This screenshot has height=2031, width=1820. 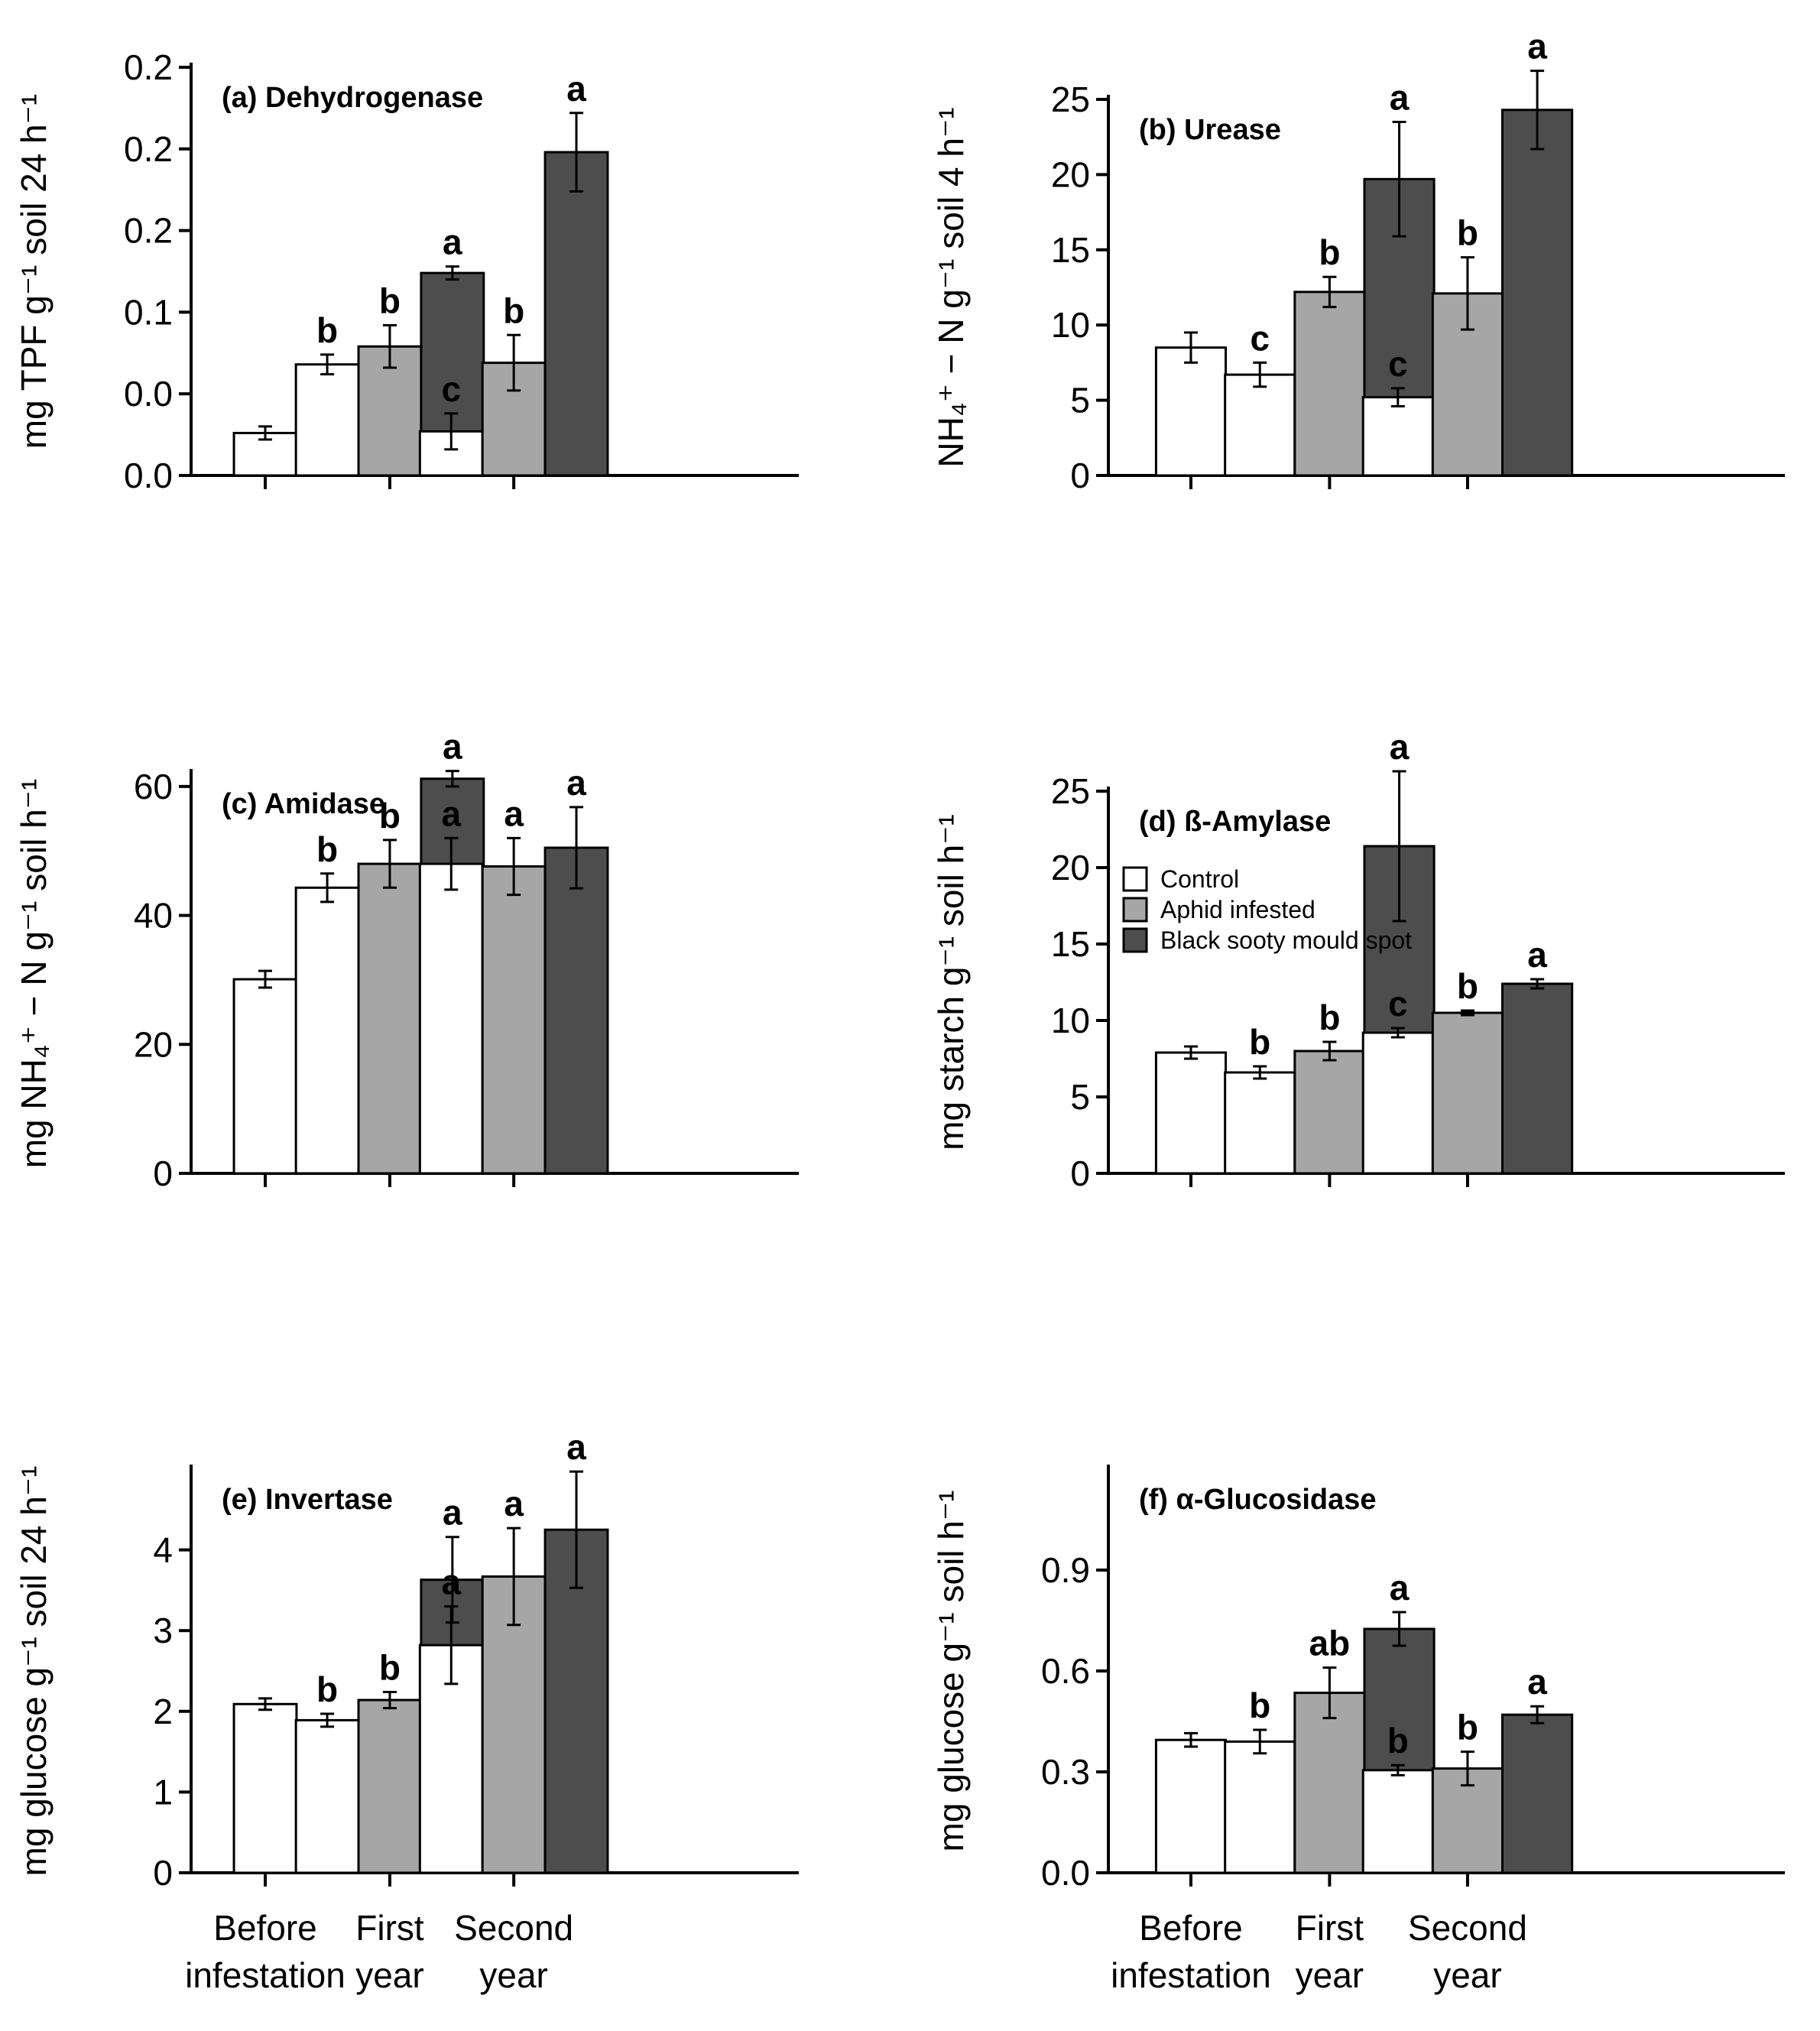 I want to click on y-axis-label: mg glucose g⁻¹ soil h⁻¹, so click(x=951, y=1671).